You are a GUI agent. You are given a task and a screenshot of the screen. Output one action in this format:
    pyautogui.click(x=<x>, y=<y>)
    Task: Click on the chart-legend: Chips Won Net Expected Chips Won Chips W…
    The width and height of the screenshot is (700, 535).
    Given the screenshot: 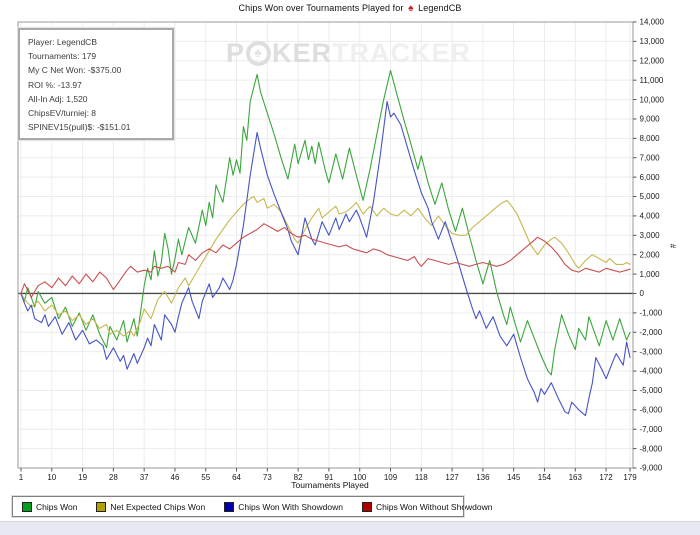 What is the action you would take?
    pyautogui.click(x=252, y=506)
    